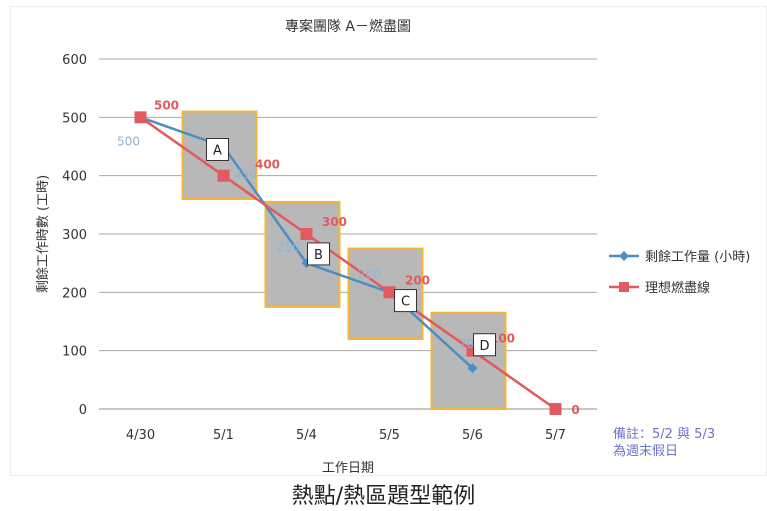  I want to click on hotspot-label: B, so click(318, 255).